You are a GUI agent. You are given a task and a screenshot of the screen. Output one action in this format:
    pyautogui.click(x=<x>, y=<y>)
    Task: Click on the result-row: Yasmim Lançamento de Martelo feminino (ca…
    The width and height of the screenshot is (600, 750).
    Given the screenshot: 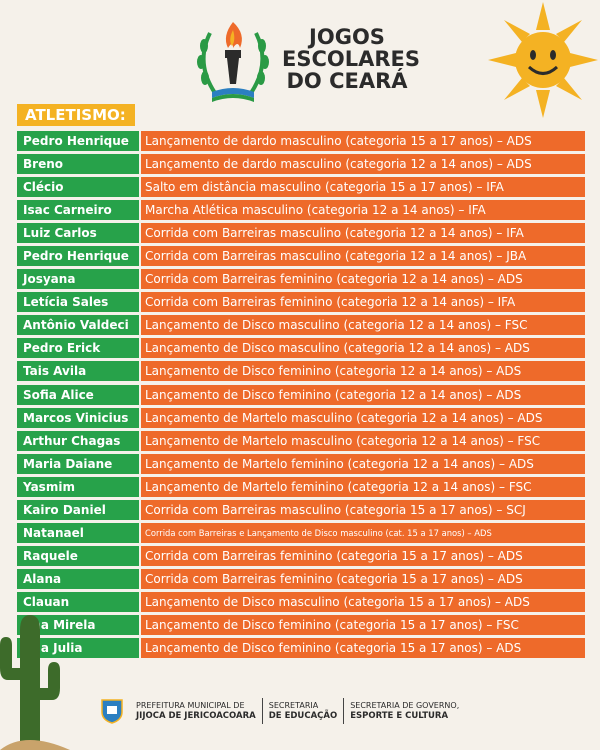 What is the action you would take?
    pyautogui.click(x=301, y=486)
    